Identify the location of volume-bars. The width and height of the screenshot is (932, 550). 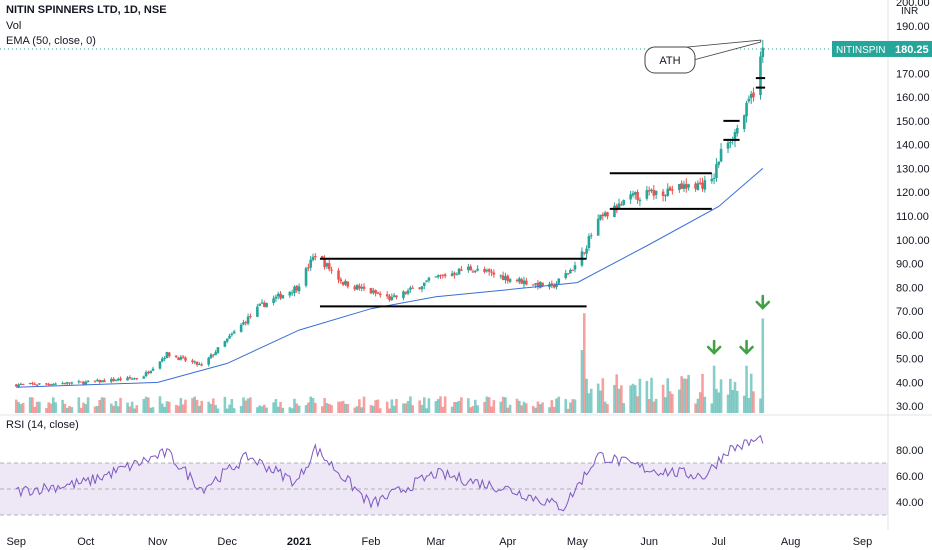
(389, 363).